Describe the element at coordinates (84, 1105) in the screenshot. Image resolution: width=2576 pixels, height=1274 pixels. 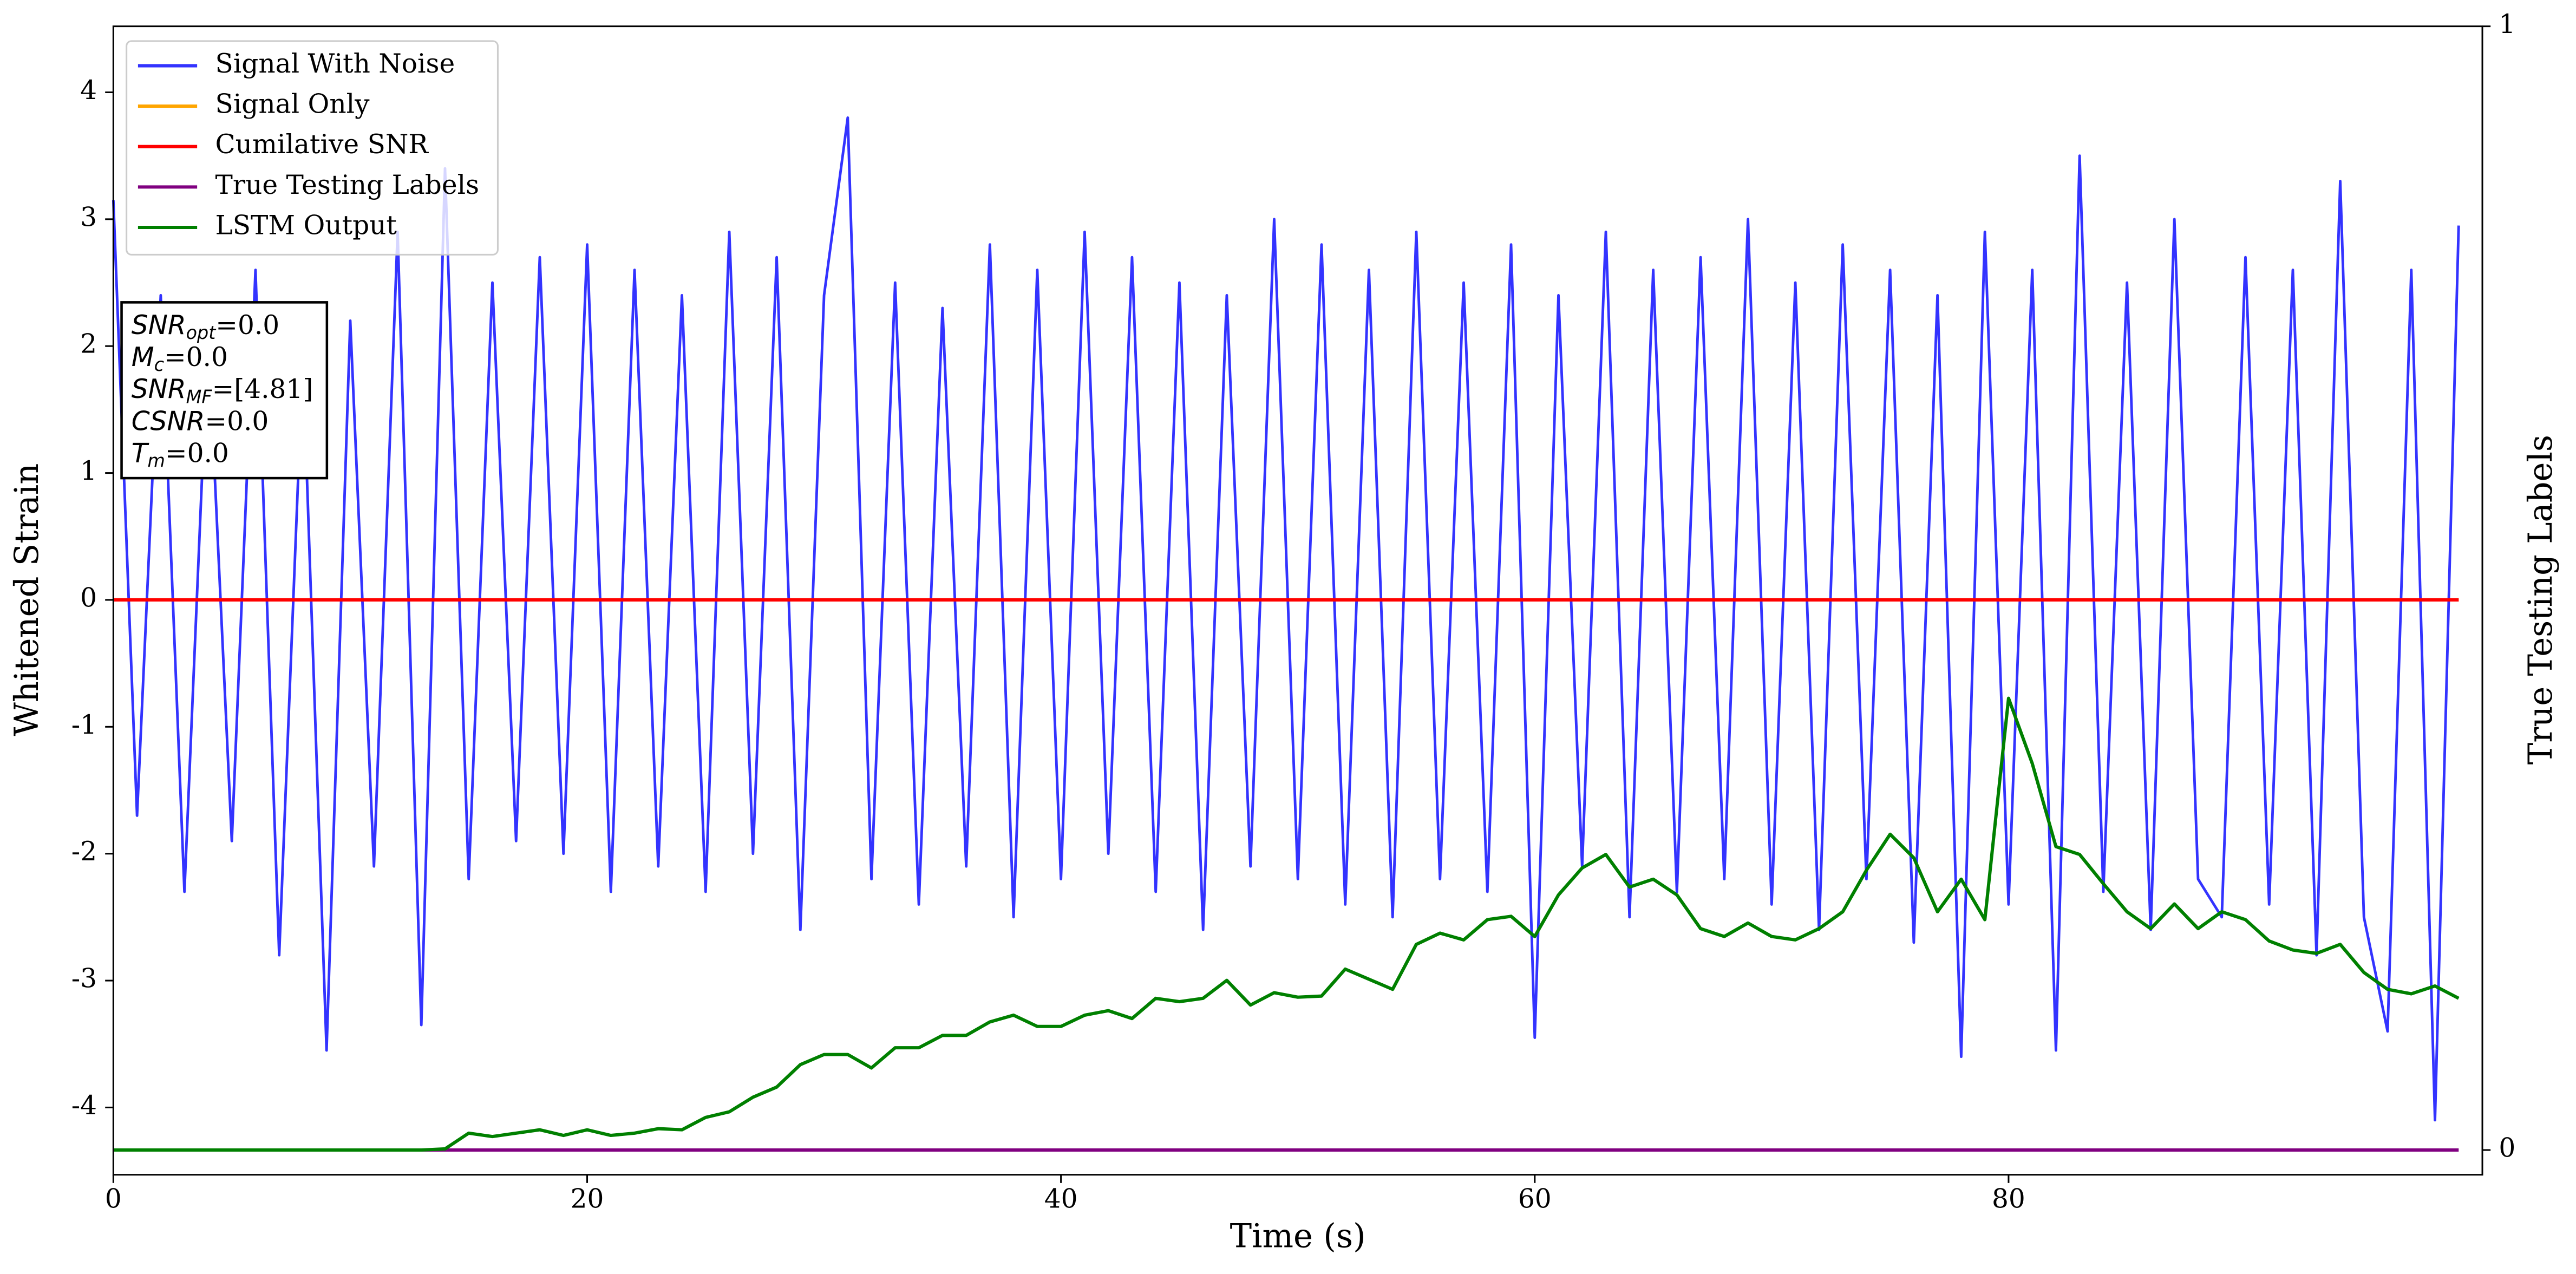
I see `y-tick-label: -4` at that location.